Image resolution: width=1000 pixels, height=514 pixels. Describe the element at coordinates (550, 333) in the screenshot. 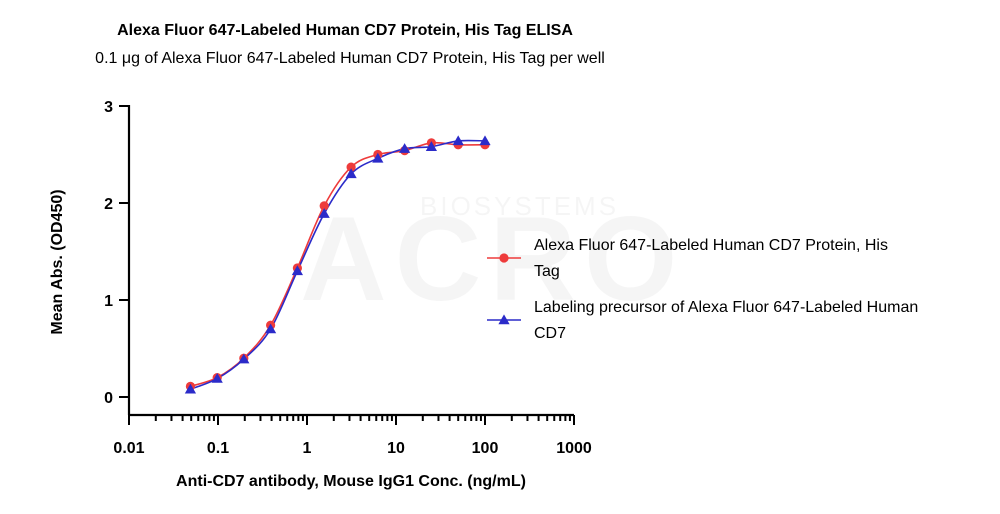

I see `legend-label-series-2: CD7` at that location.